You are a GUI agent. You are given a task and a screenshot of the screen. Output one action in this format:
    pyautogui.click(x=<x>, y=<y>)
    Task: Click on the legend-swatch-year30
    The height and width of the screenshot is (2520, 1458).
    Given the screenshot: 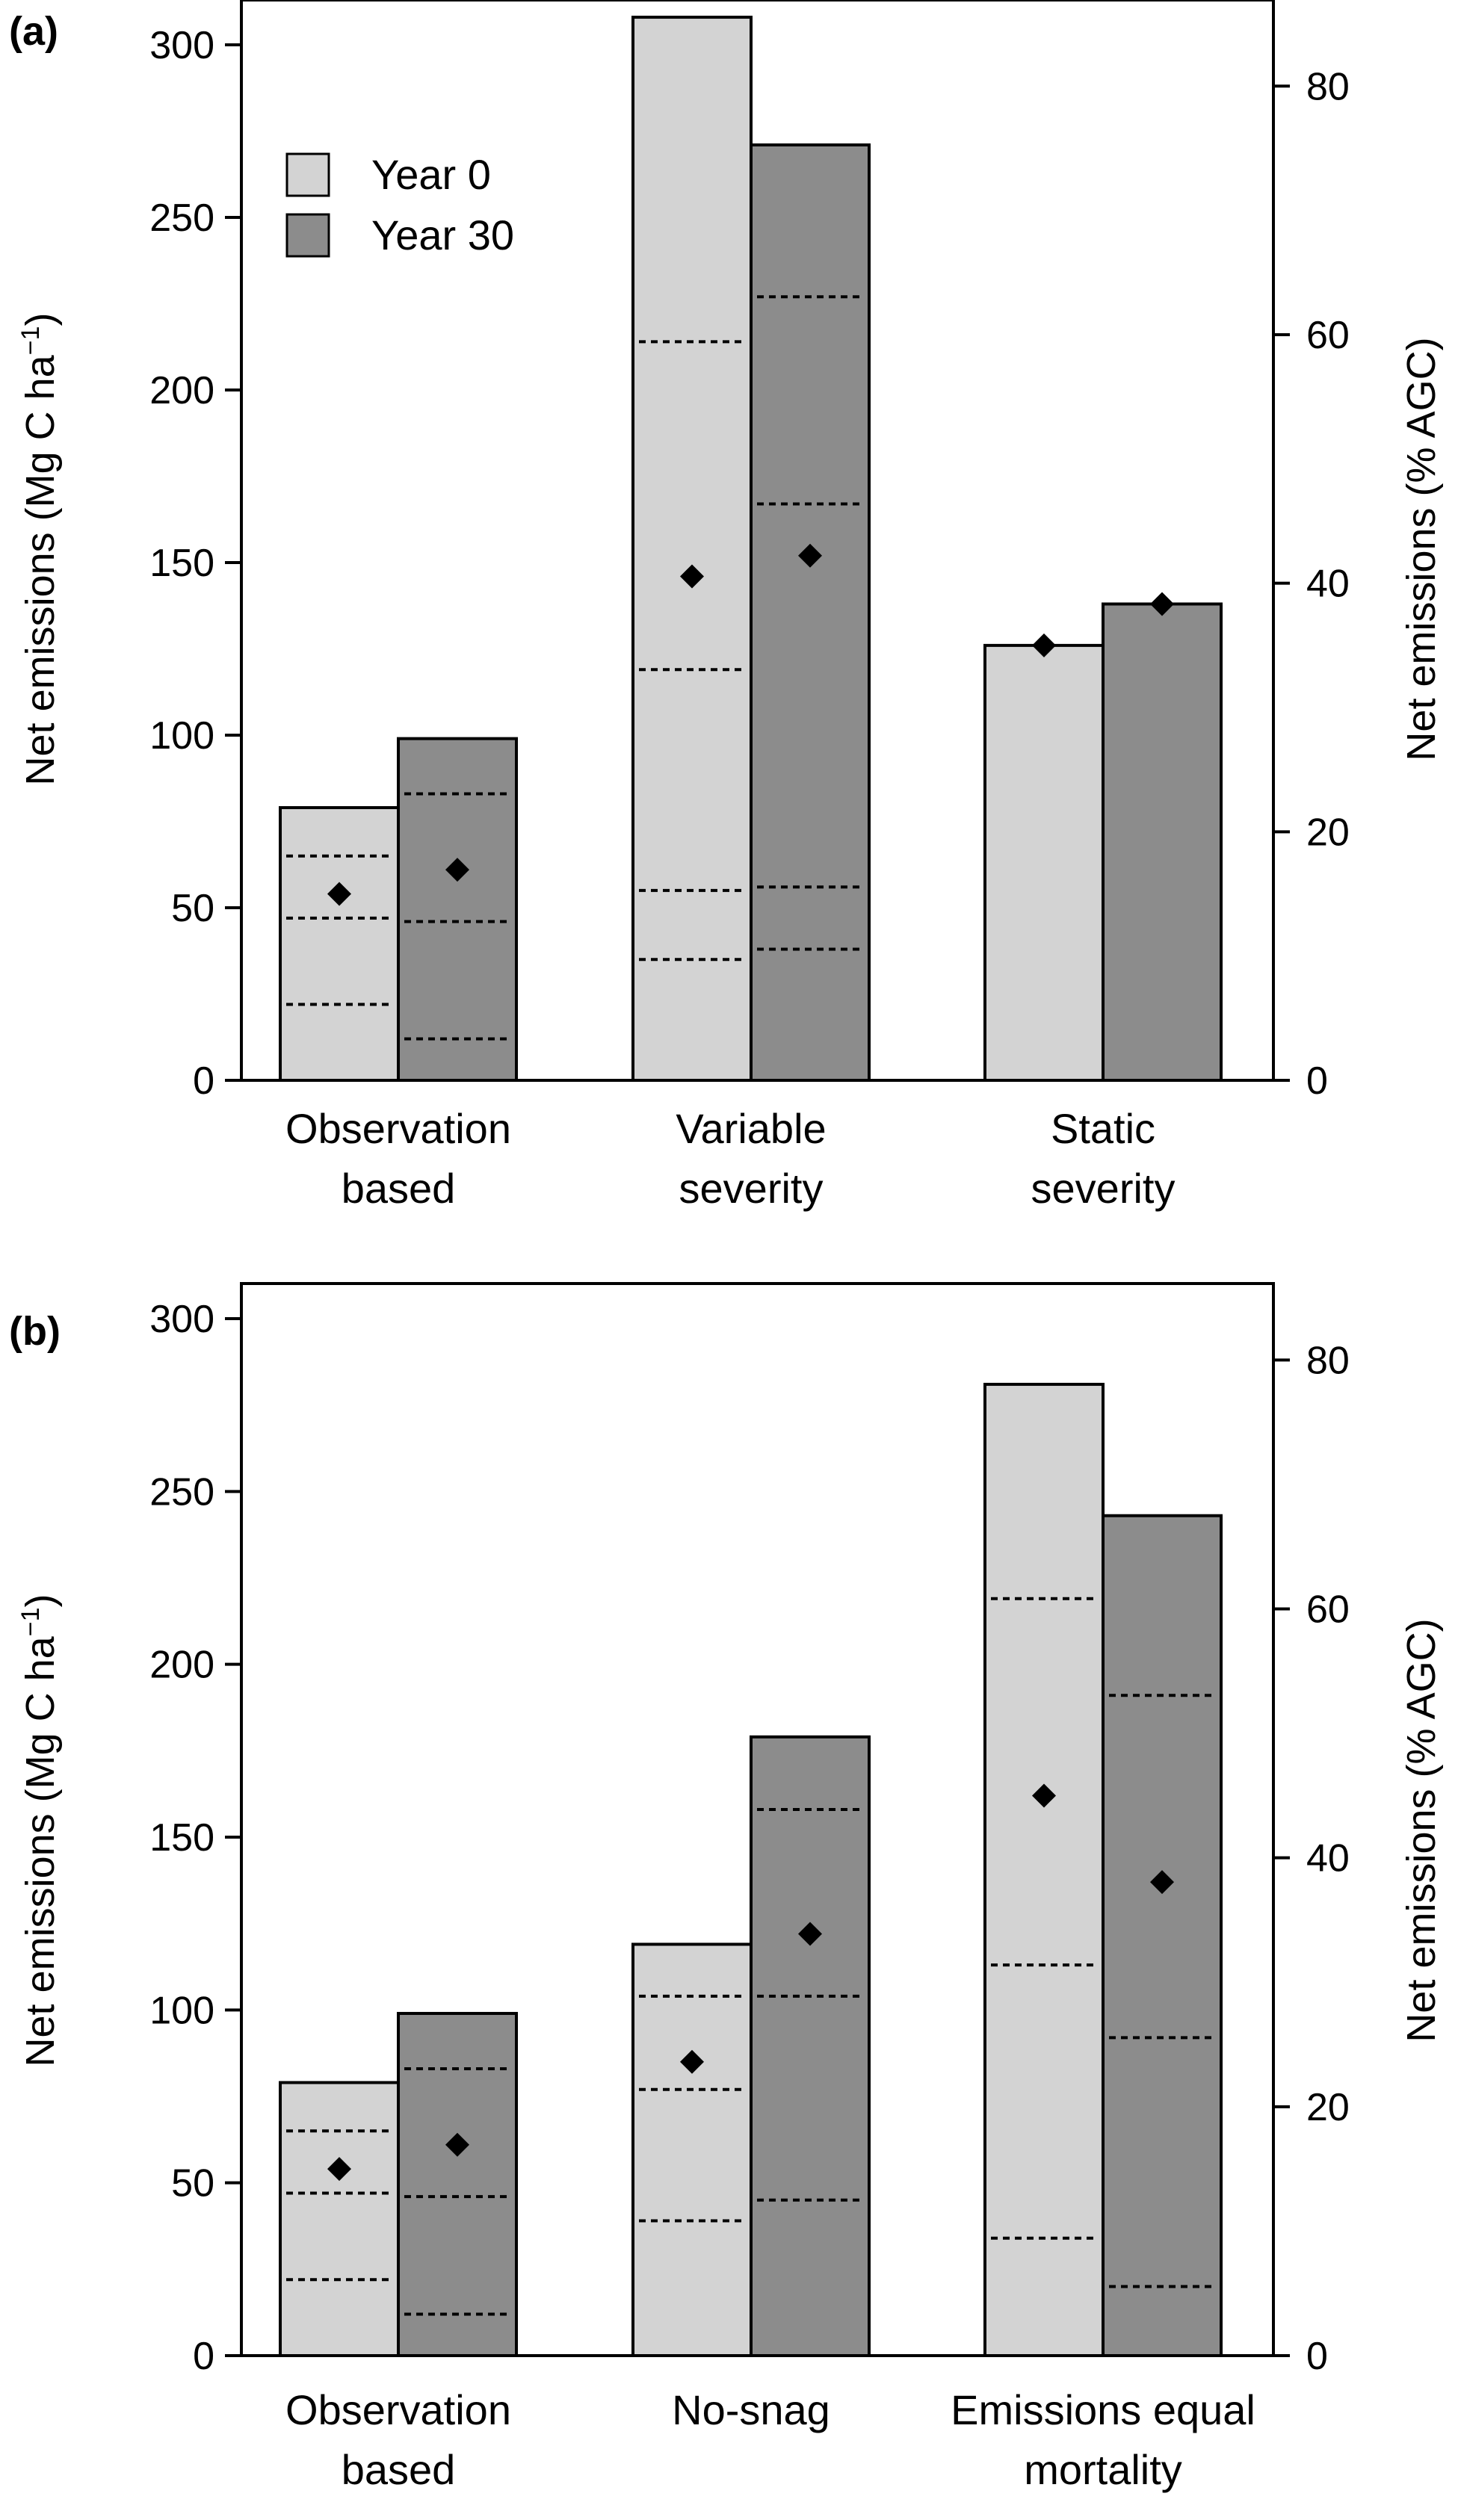 What is the action you would take?
    pyautogui.click(x=307, y=235)
    